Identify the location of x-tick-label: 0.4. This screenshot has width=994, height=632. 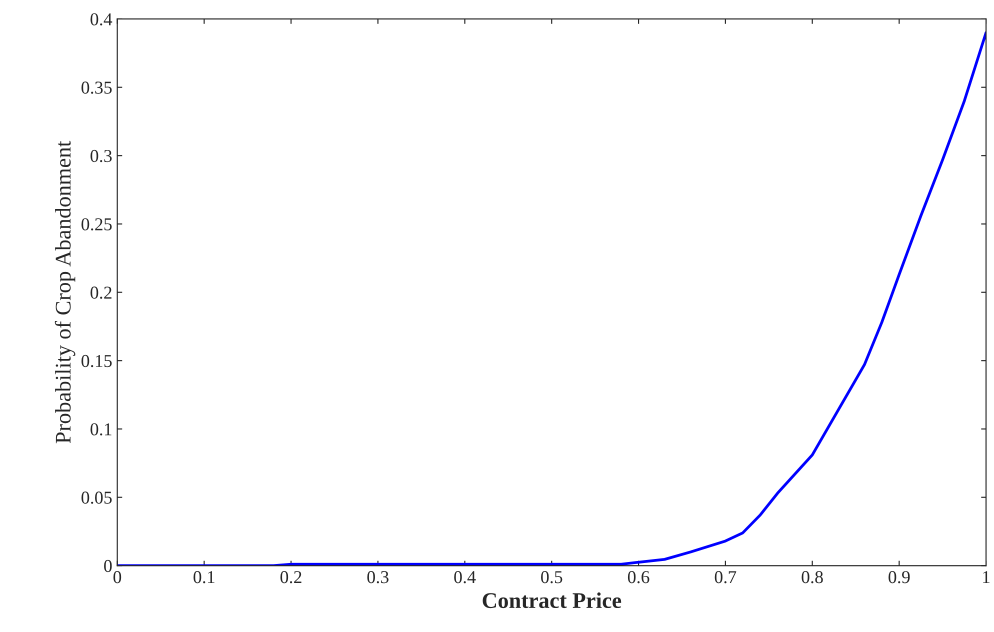
(465, 577).